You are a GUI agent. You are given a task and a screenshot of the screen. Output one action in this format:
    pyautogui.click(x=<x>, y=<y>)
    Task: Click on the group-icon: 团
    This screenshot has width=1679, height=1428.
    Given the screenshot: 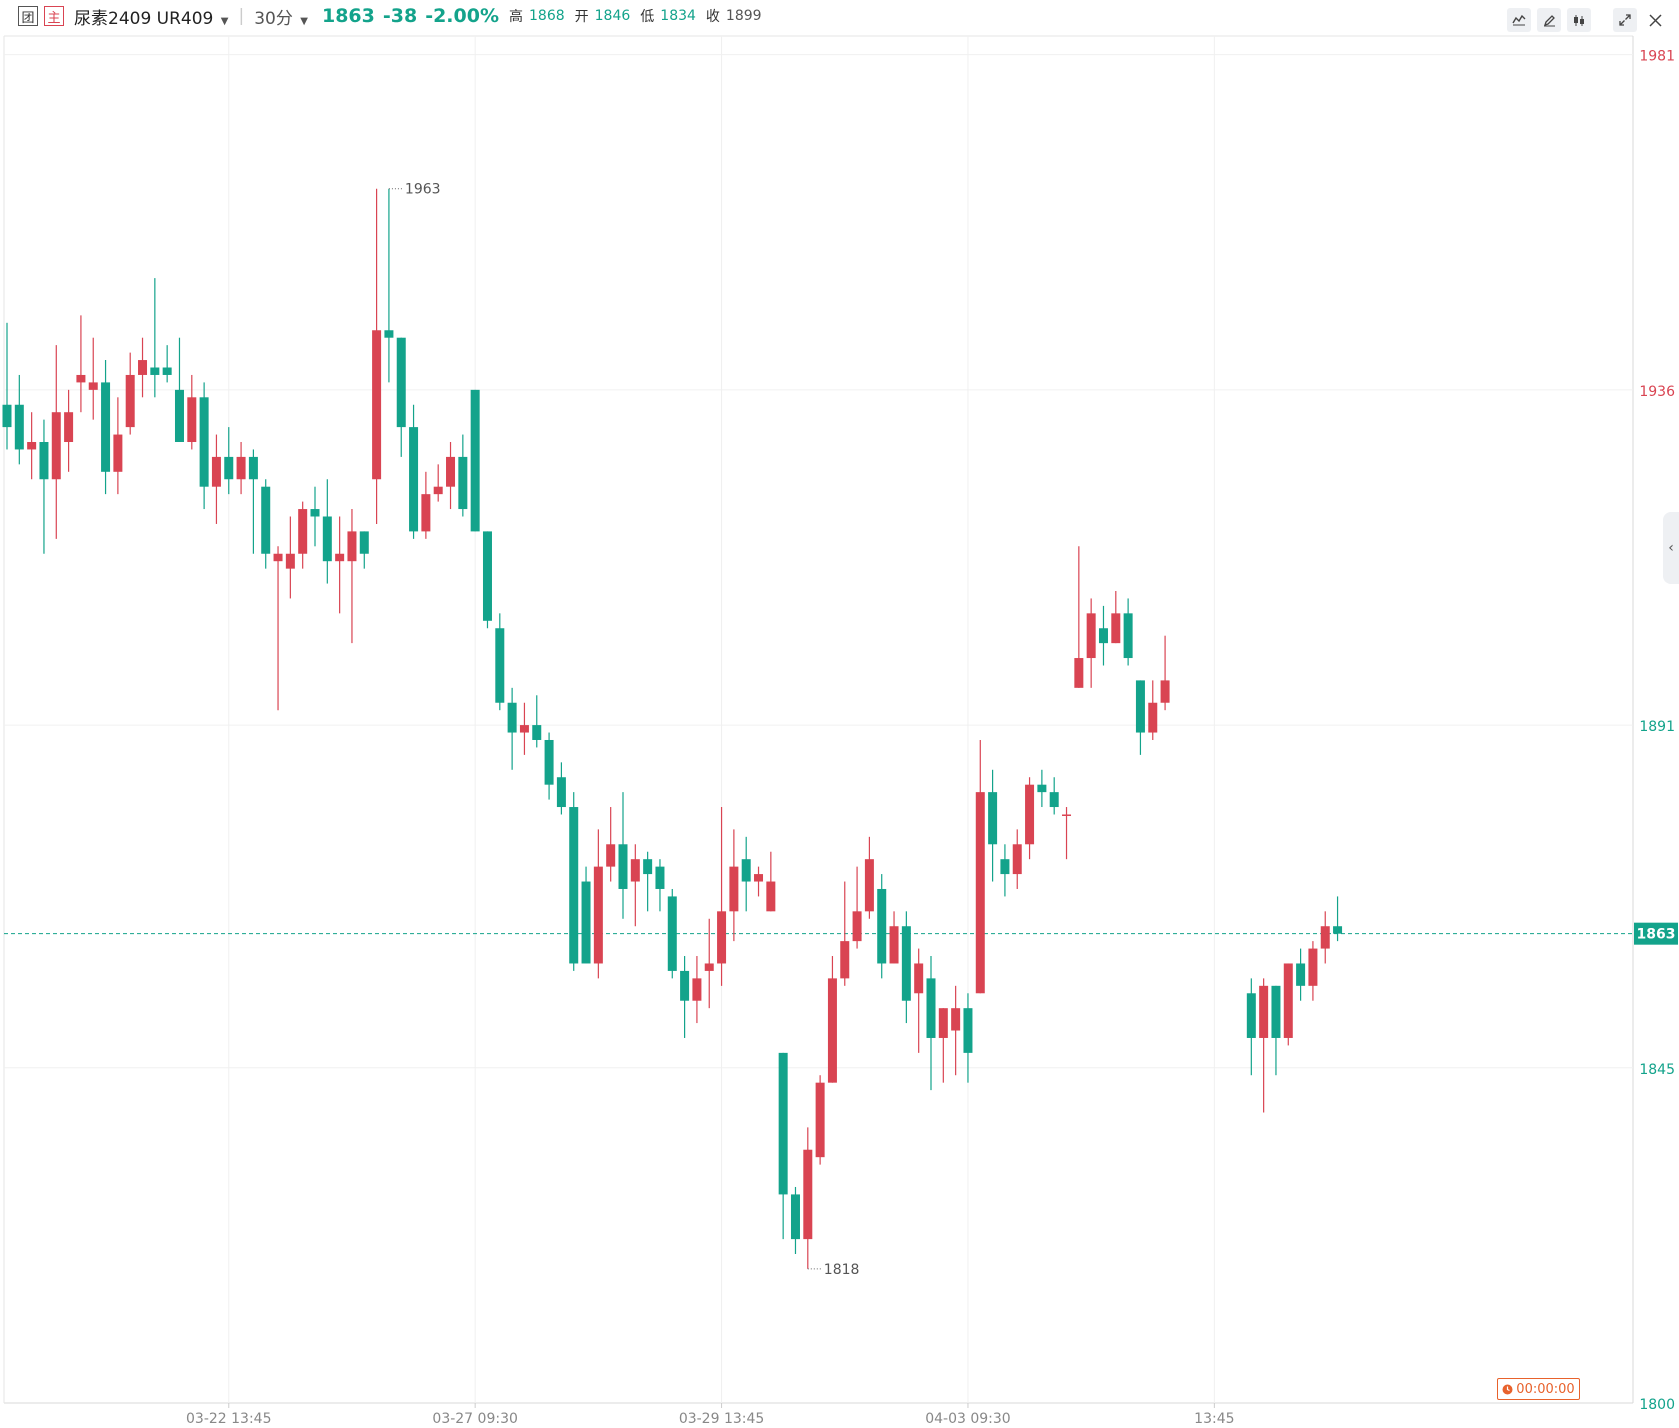 What is the action you would take?
    pyautogui.click(x=28, y=16)
    